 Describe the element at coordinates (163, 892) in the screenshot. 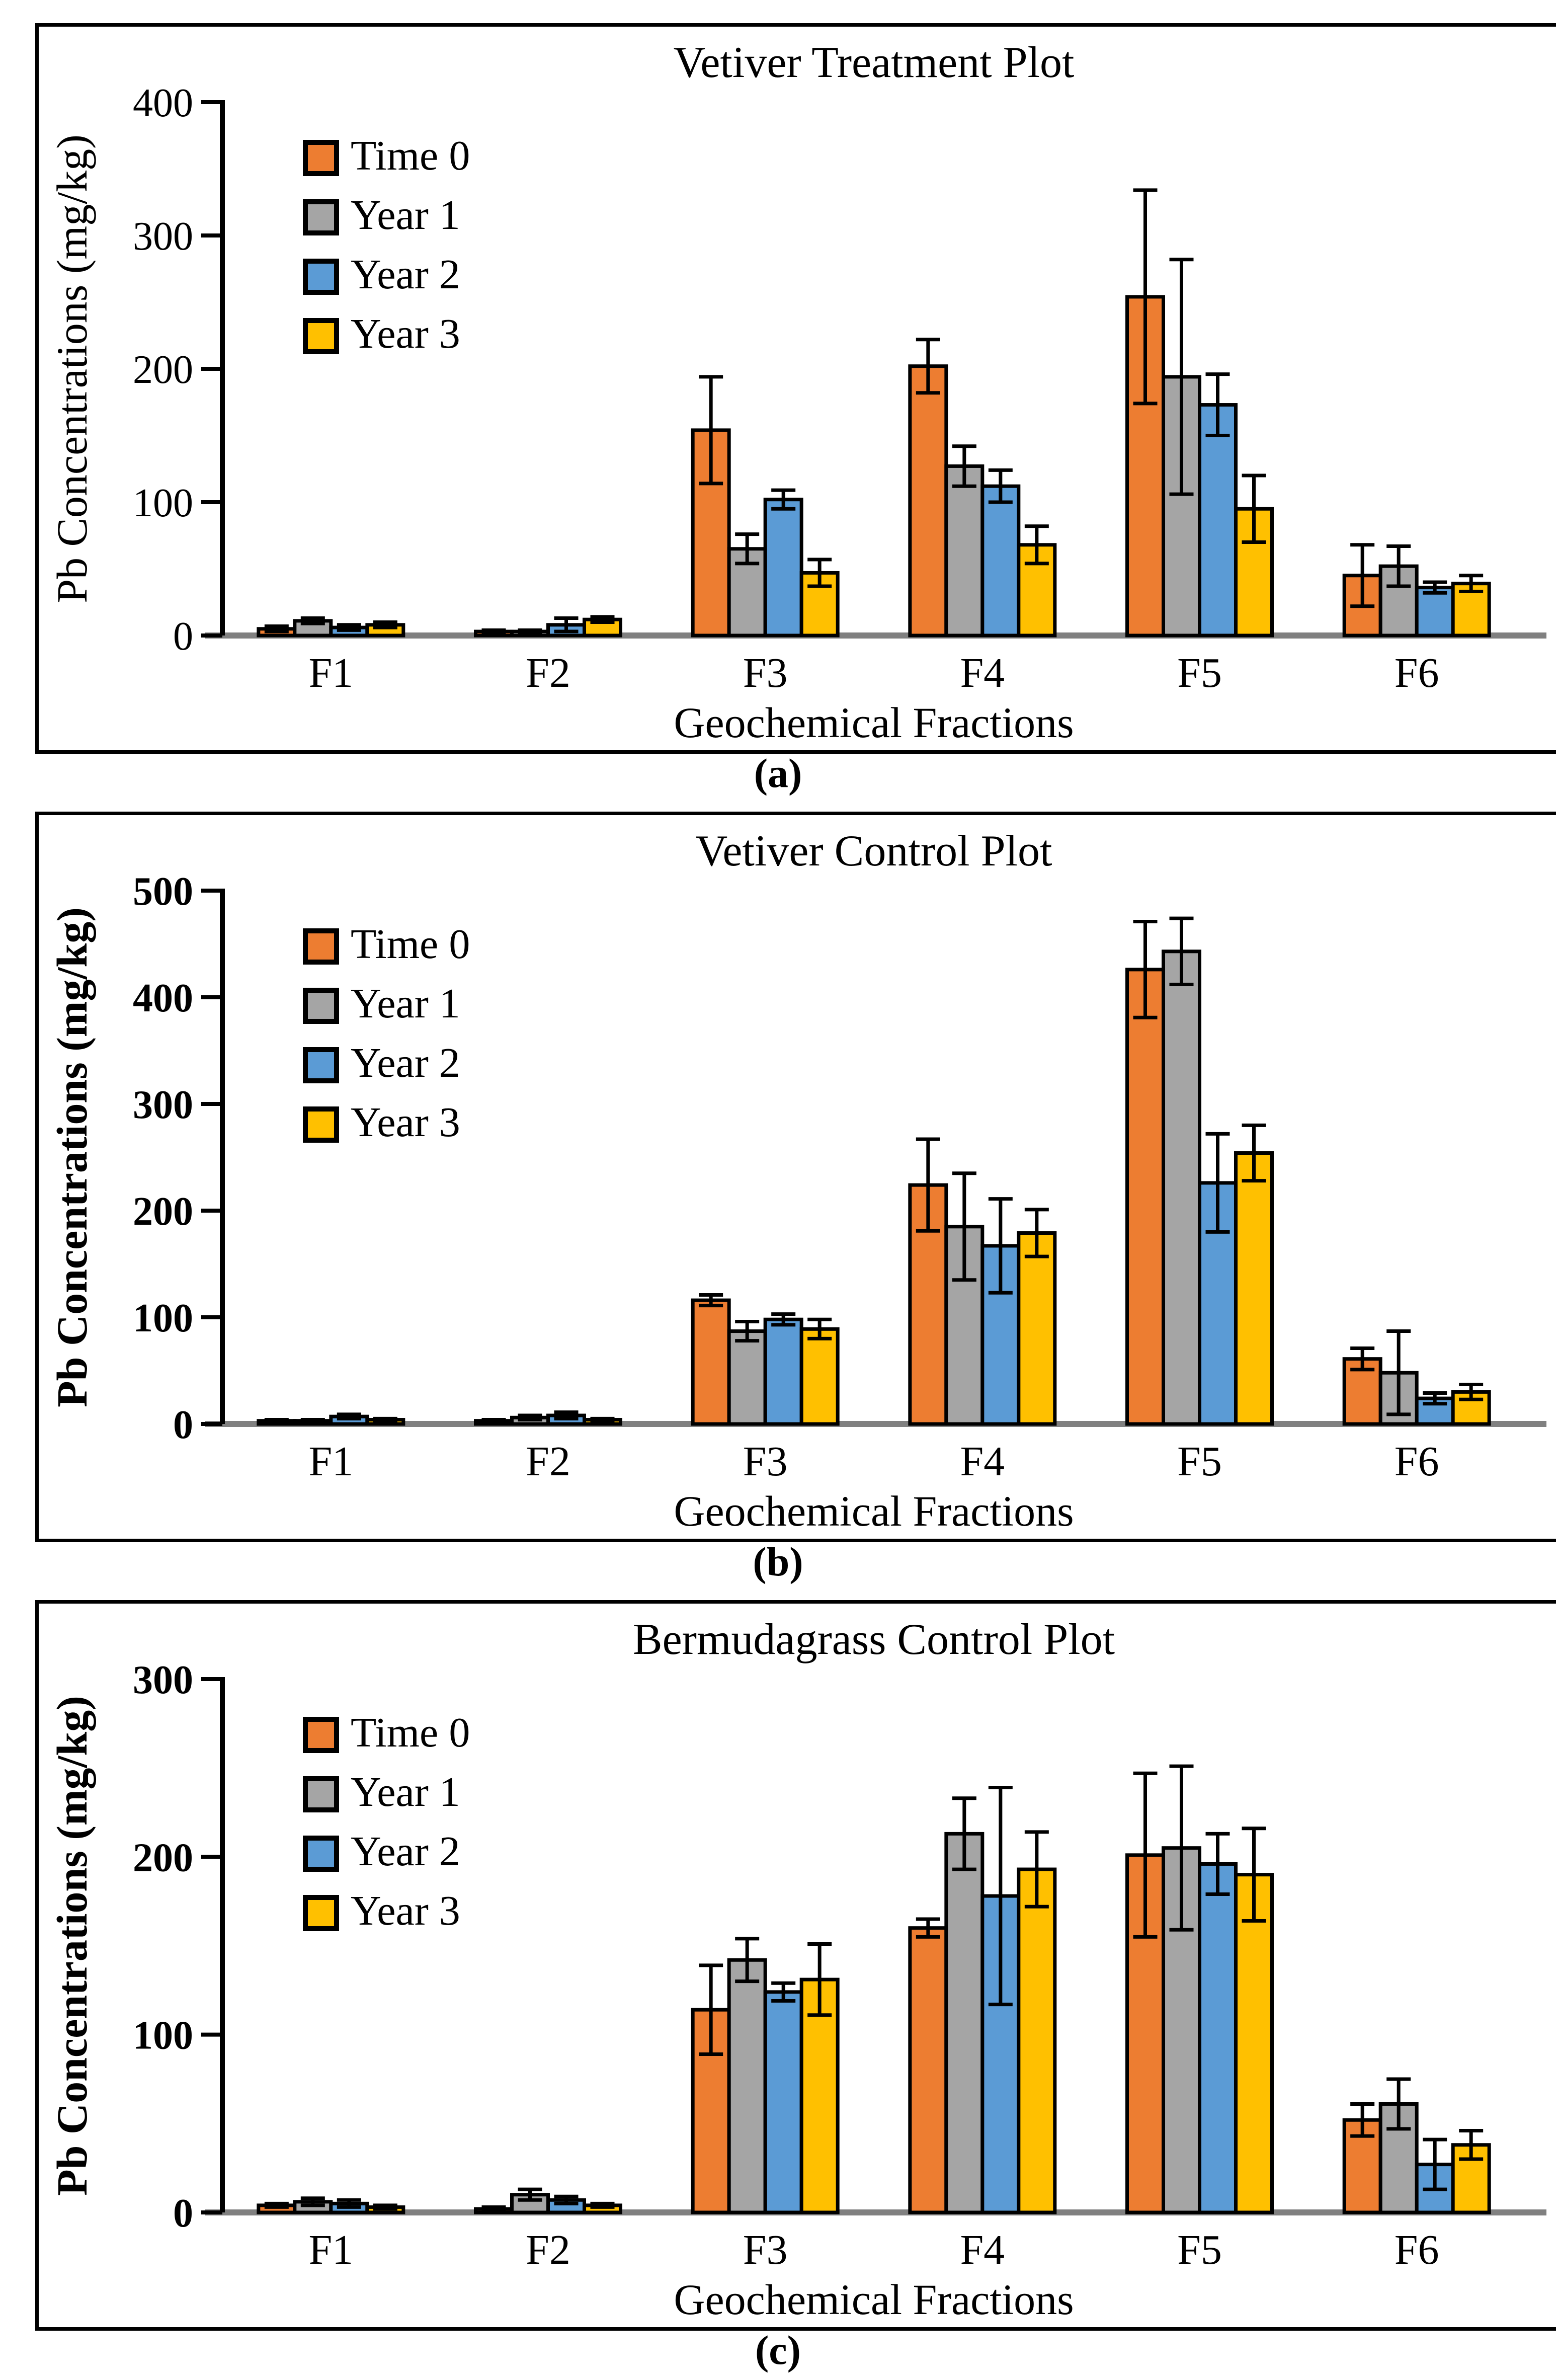

I see `y-tick-label: 500` at that location.